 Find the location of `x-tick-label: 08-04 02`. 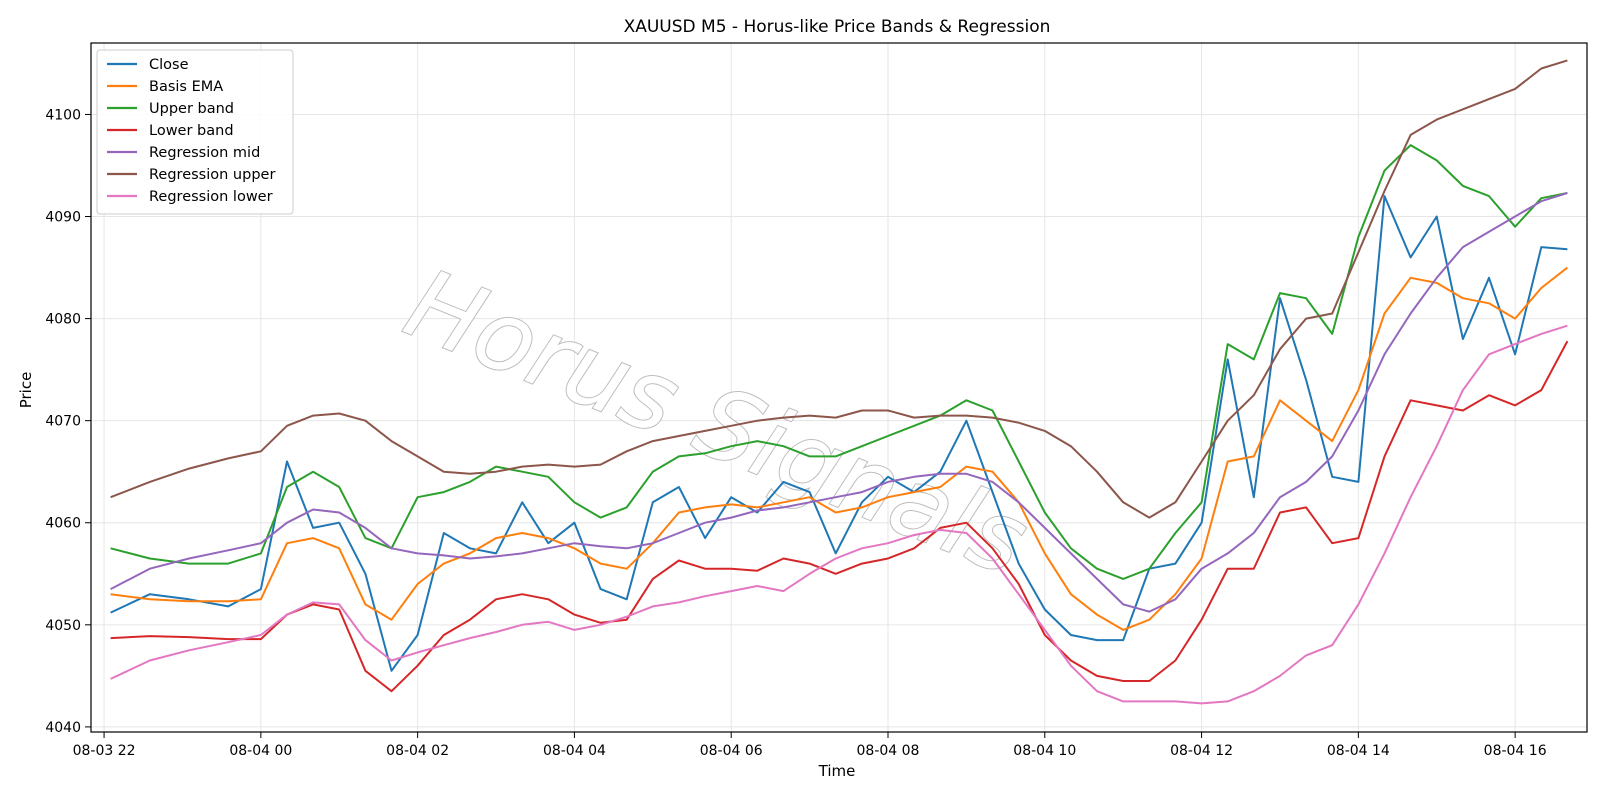

x-tick-label: 08-04 02 is located at coordinates (417, 751).